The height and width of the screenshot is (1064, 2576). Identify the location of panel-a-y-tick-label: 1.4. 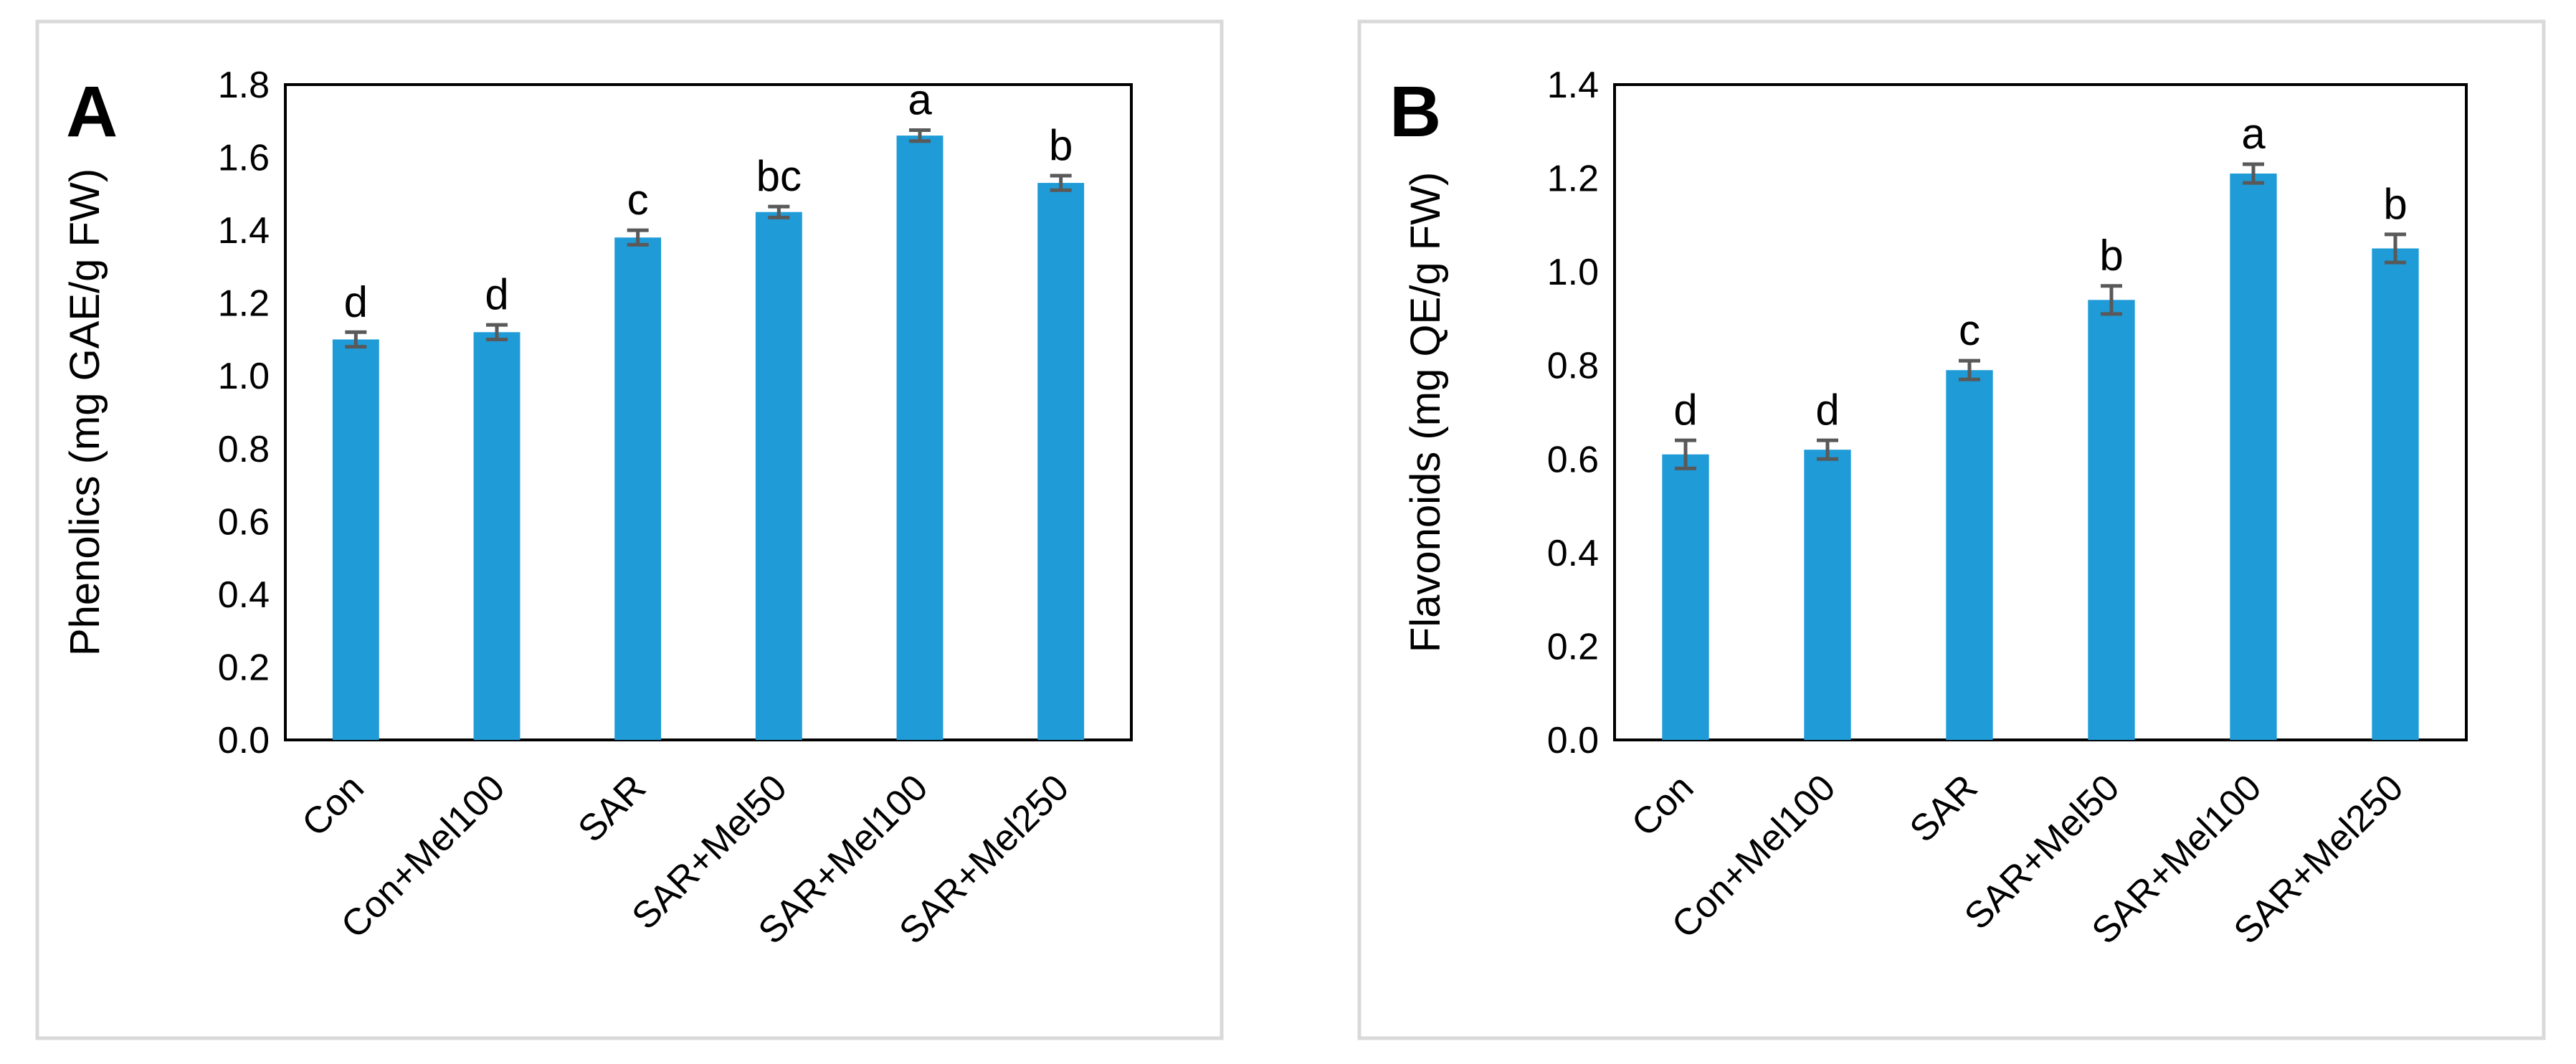
(244, 231).